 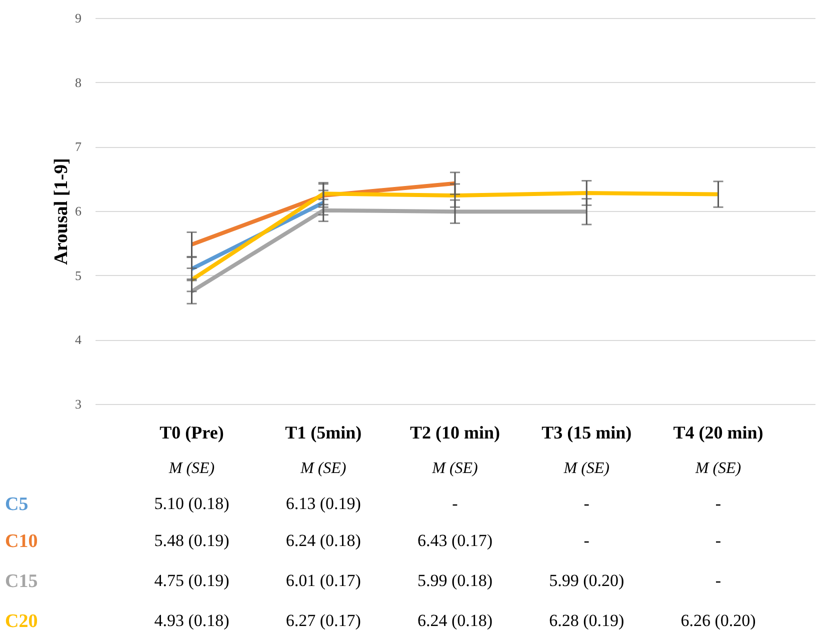 What do you see at coordinates (455, 580) in the screenshot?
I see `data-label: 5.99 (0.18)` at bounding box center [455, 580].